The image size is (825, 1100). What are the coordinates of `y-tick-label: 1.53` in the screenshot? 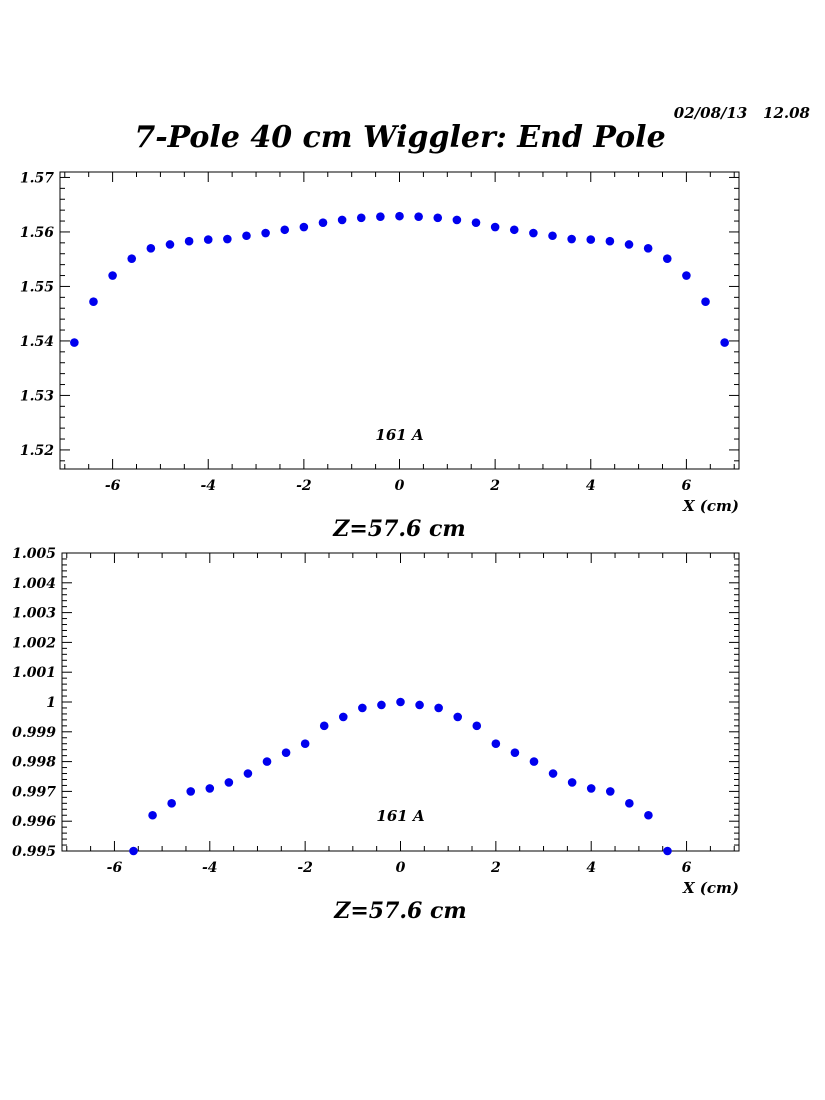 It's located at (37, 396).